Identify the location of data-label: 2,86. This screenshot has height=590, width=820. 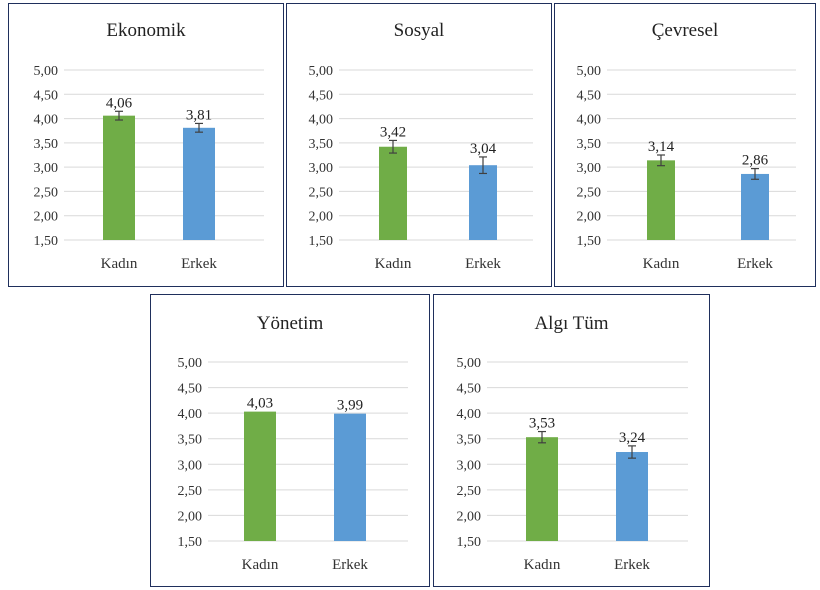
(755, 161).